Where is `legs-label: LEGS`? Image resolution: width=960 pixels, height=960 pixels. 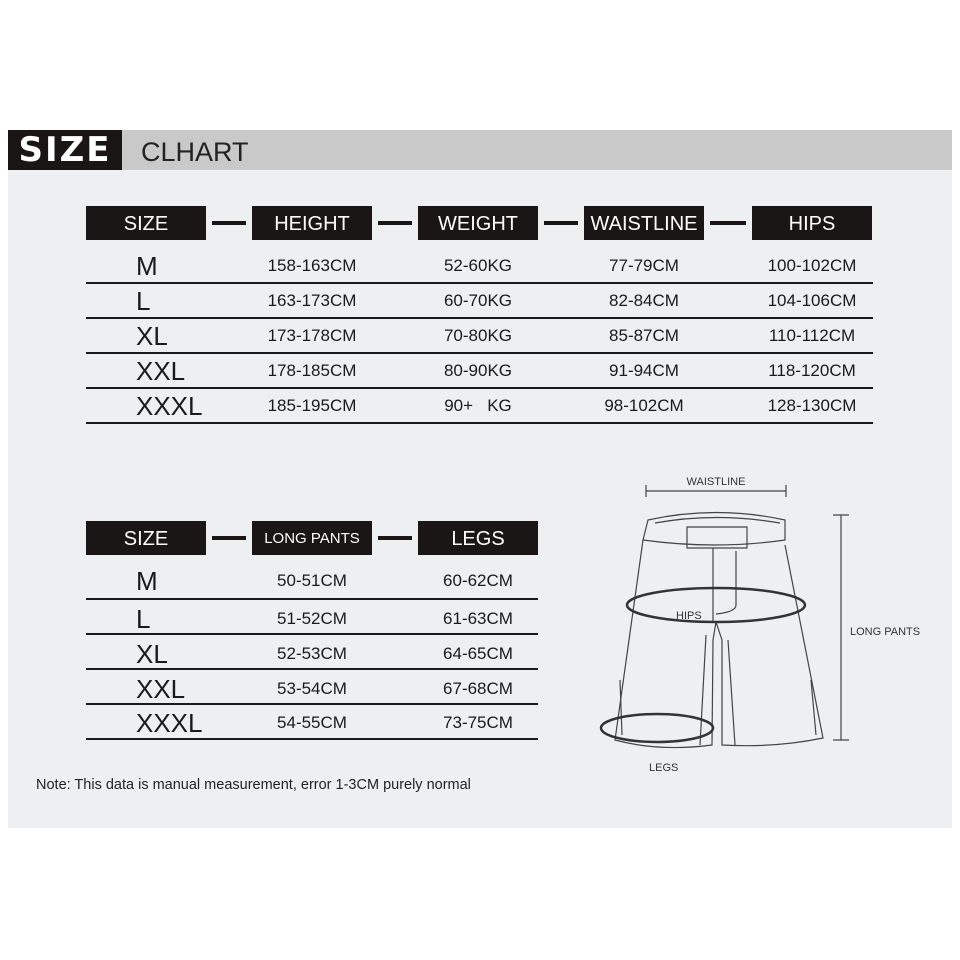 legs-label: LEGS is located at coordinates (663, 768).